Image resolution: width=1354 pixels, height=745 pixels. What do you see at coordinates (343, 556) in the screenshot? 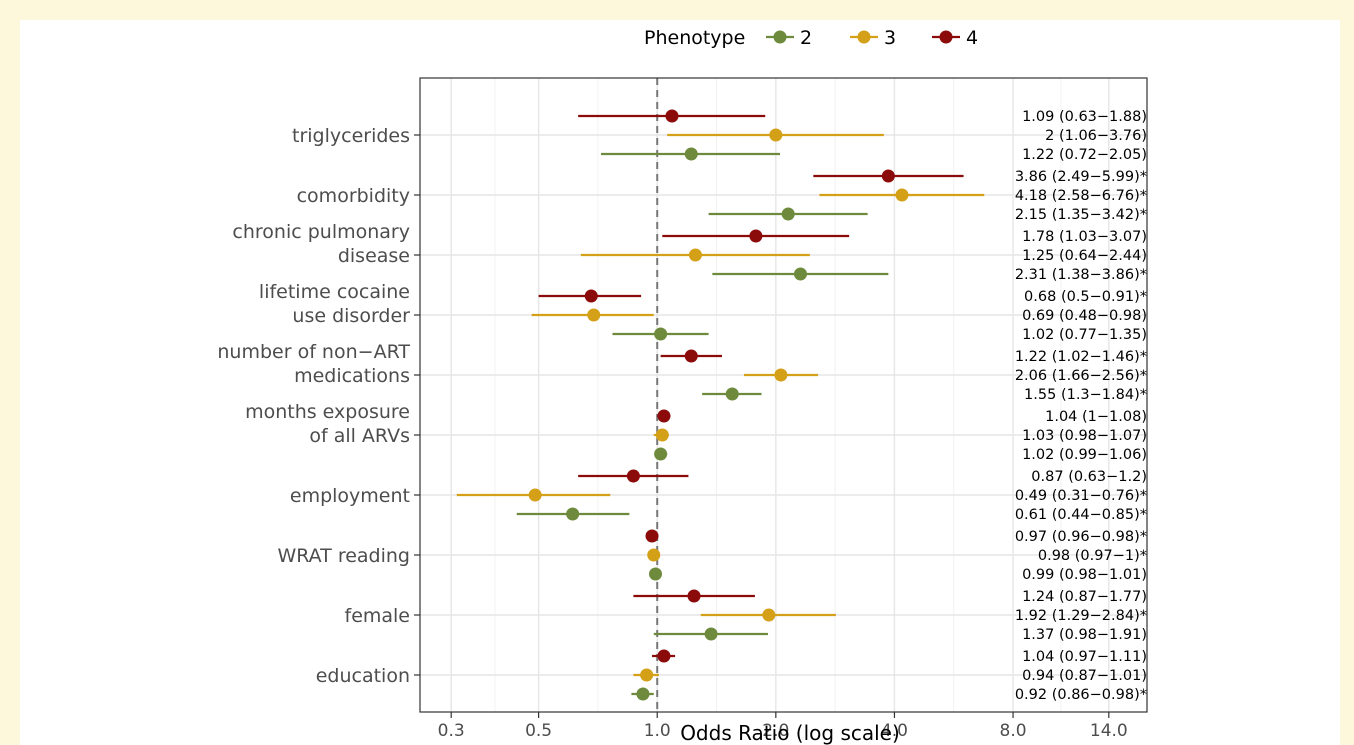
I see `category-label-line: WRAT reading` at bounding box center [343, 556].